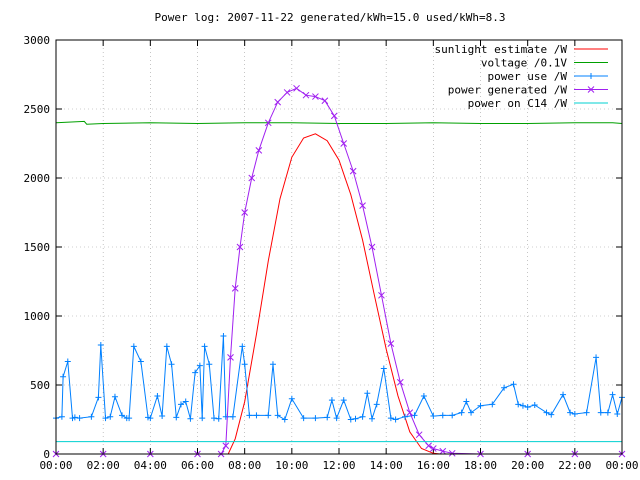 The height and width of the screenshot is (480, 640). I want to click on series-line, so click(339, 122).